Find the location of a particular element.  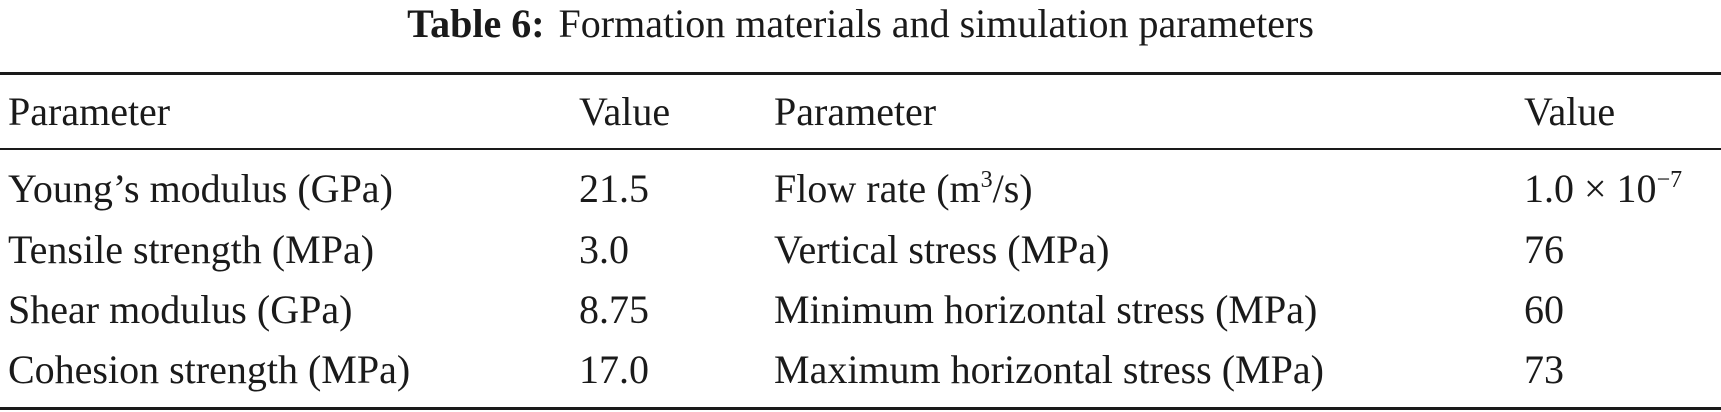

cell-value-right: 1.0 × 10⁻⁷ is located at coordinates (1603, 192).